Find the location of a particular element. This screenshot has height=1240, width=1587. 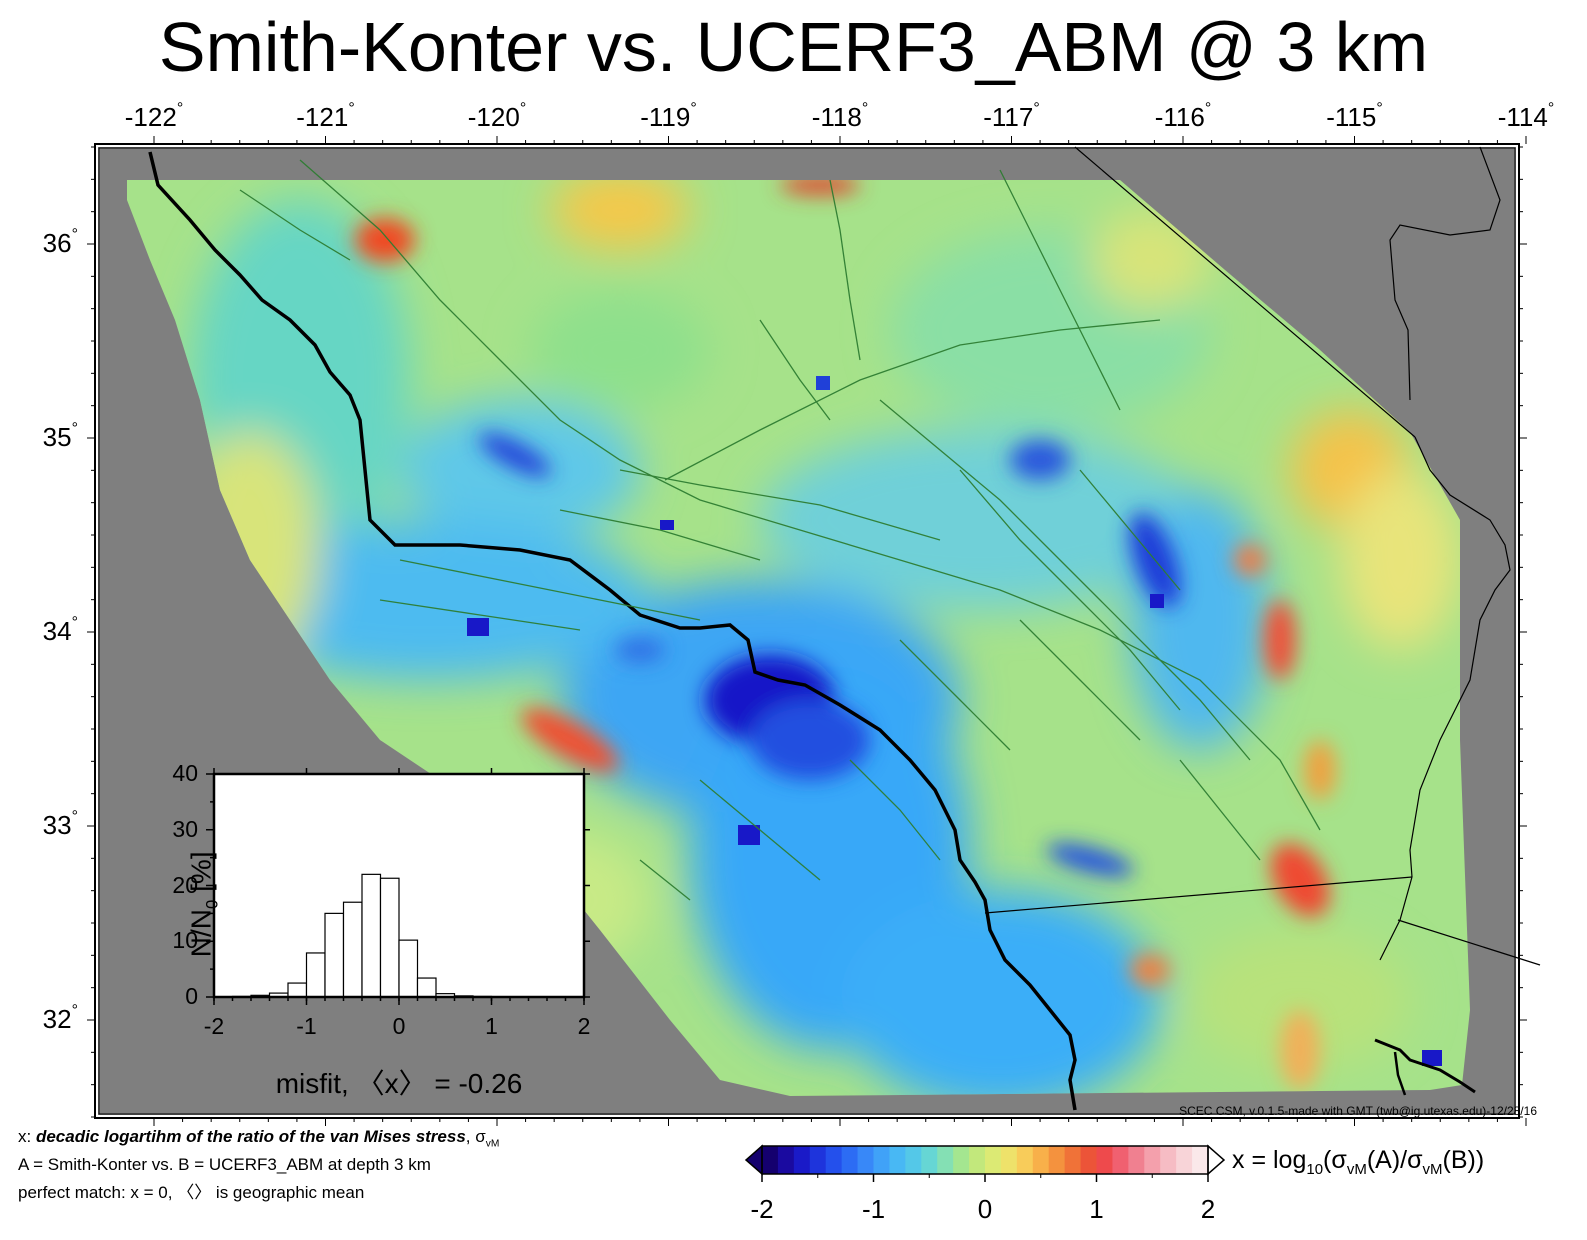

lon-tick-label: -118° is located at coordinates (840, 116).